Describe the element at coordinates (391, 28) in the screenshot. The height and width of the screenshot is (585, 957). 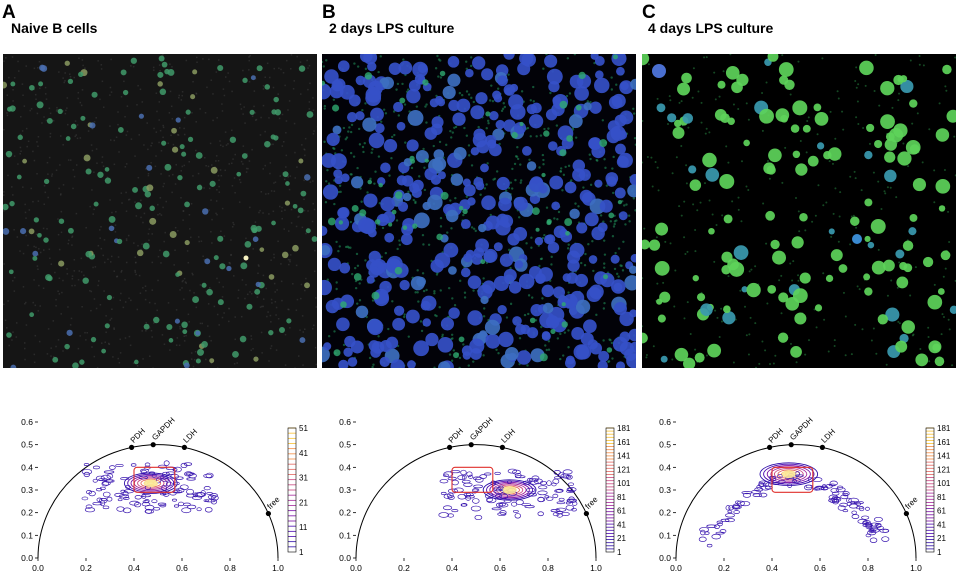
I see `panel-b-title: 2 days LPS culture` at that location.